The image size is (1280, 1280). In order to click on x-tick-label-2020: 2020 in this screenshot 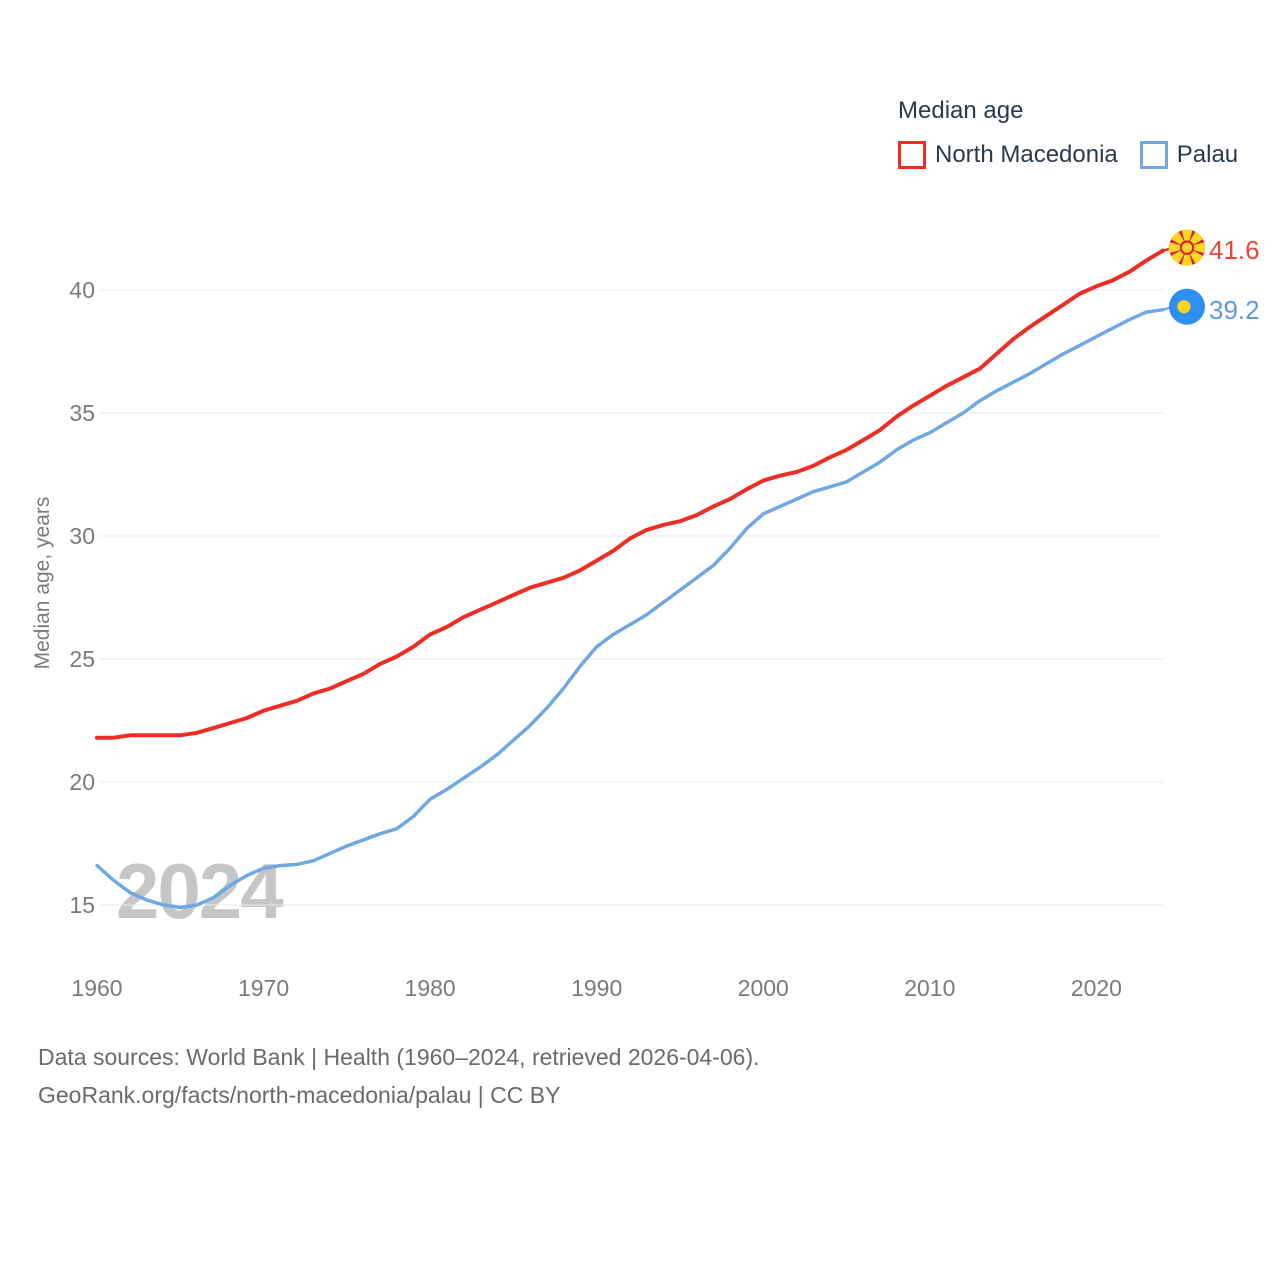, I will do `click(1096, 988)`.